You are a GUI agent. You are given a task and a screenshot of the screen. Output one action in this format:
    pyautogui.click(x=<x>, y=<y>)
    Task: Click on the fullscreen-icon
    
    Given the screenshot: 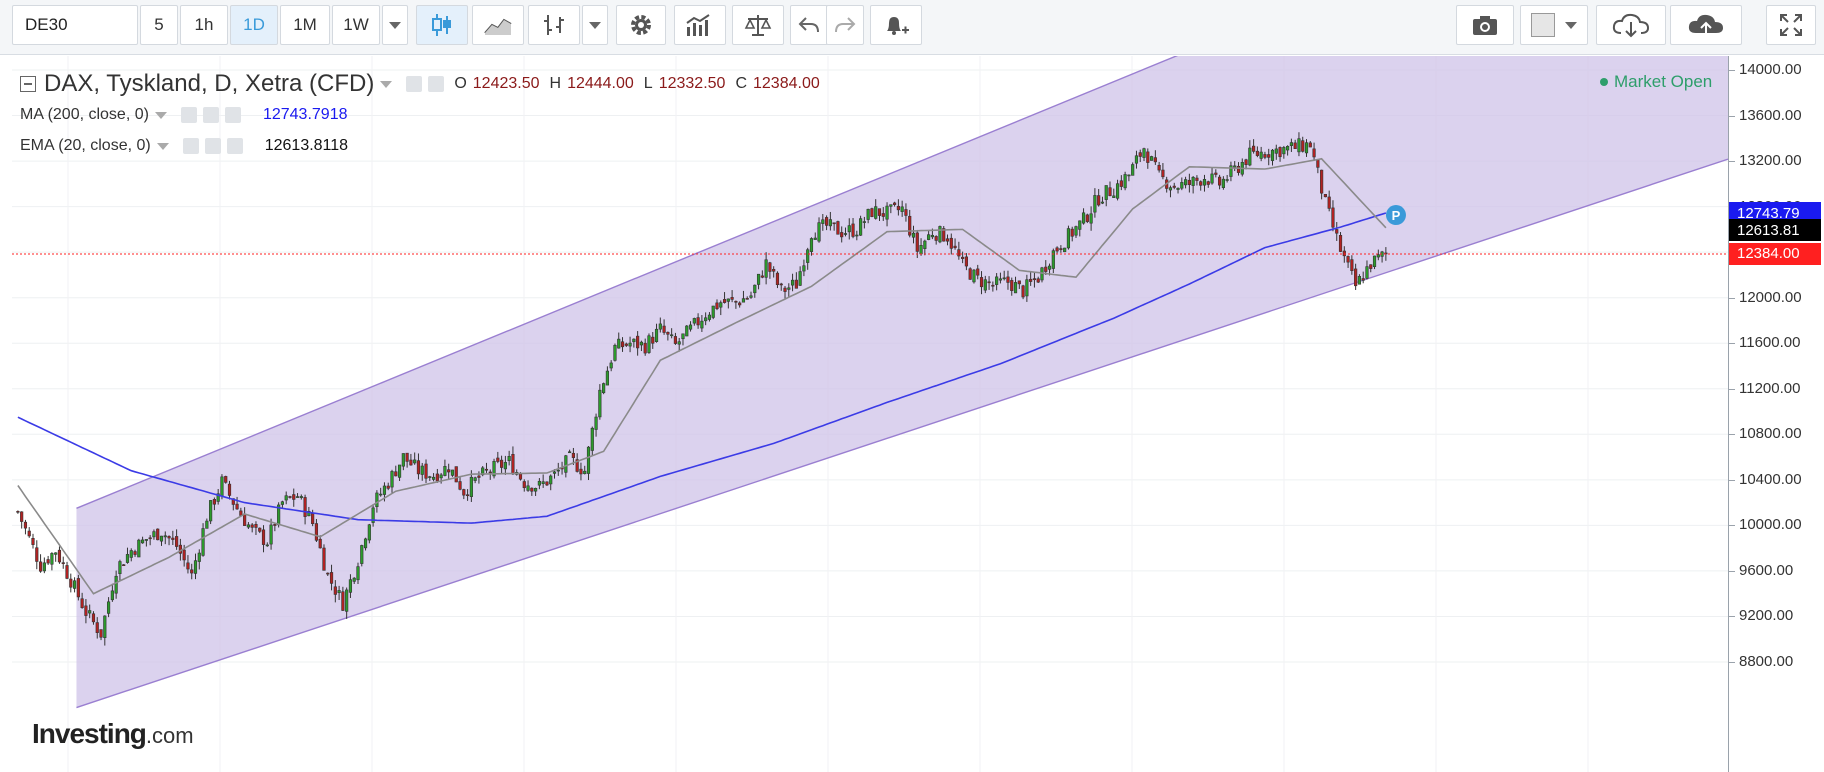 What is the action you would take?
    pyautogui.click(x=1791, y=25)
    